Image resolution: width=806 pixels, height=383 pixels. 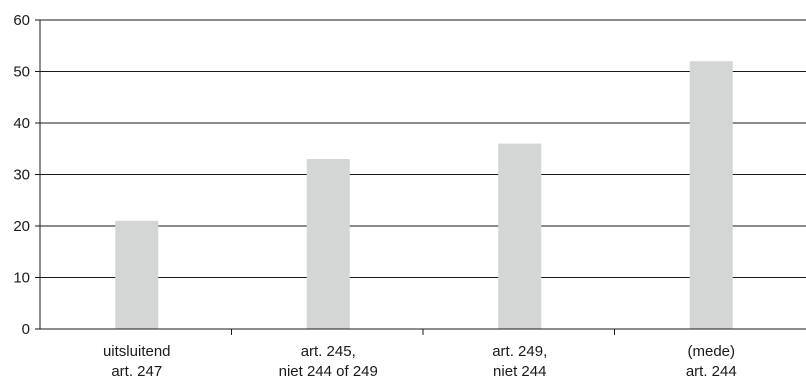 I want to click on x-tick-label-line: art. 247, so click(x=136, y=371).